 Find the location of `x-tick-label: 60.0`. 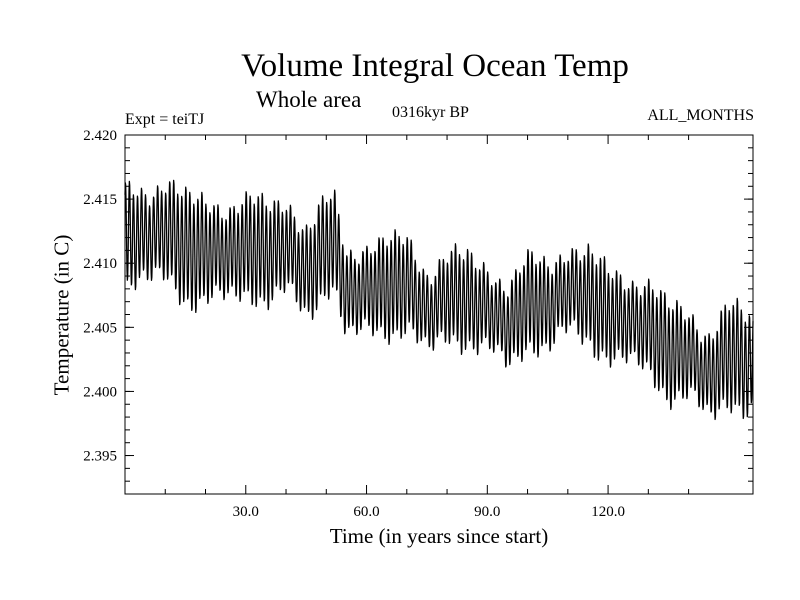

x-tick-label: 60.0 is located at coordinates (366, 512).